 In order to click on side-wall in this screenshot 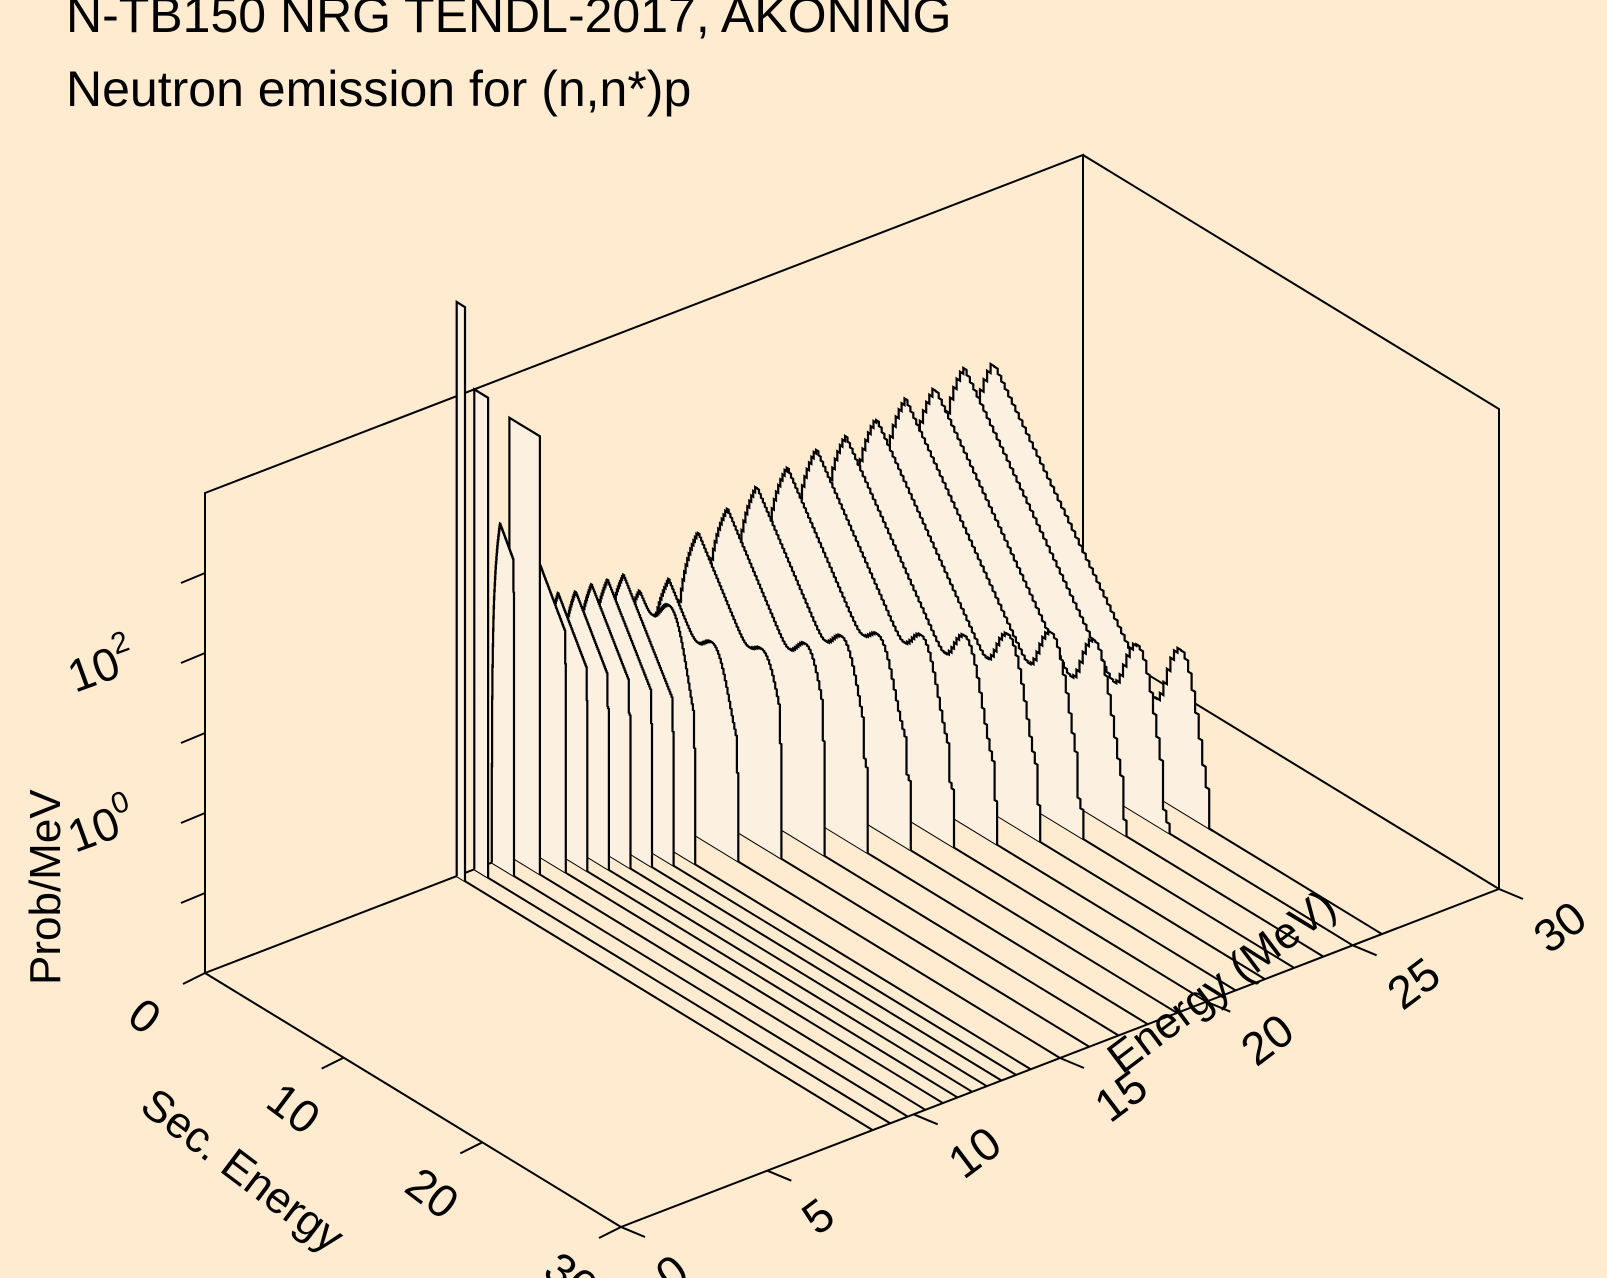, I will do `click(1291, 521)`.